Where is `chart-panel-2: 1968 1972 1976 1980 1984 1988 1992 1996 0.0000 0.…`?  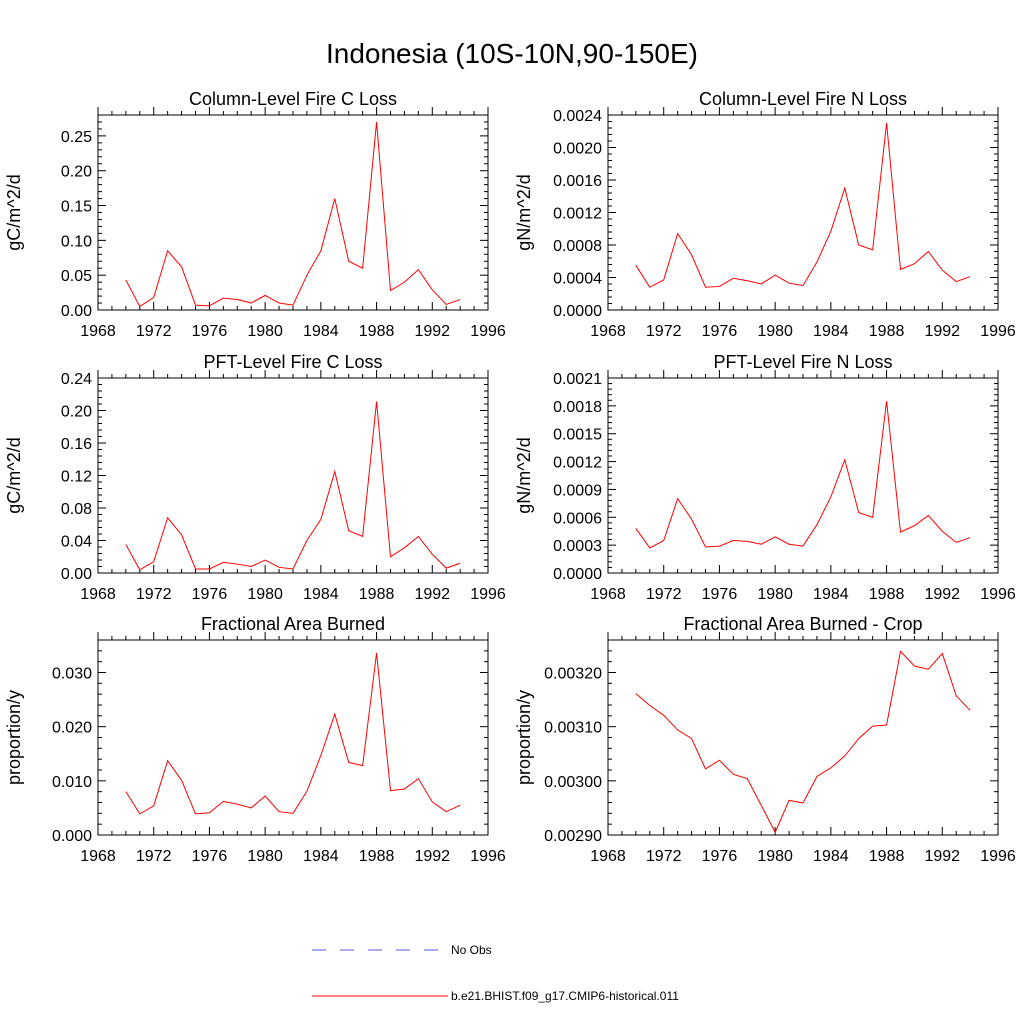 chart-panel-2: 1968 1972 1976 1980 1984 1988 1992 1996 0.0000 0.… is located at coordinates (765, 214).